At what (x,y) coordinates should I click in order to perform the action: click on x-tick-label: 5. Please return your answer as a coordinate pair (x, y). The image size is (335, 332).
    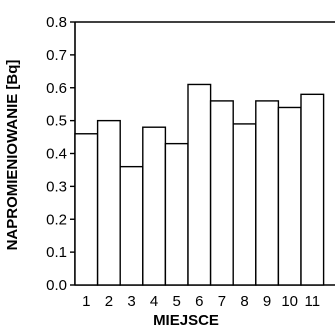
    Looking at the image, I should click on (177, 301).